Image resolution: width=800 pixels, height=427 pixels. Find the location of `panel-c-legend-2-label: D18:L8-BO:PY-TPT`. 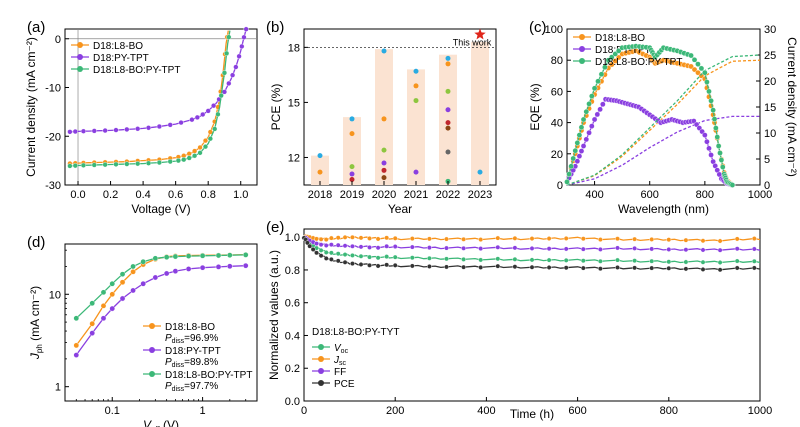

panel-c-legend-2-label: D18:L8-BO:PY-TPT is located at coordinates (638, 62).